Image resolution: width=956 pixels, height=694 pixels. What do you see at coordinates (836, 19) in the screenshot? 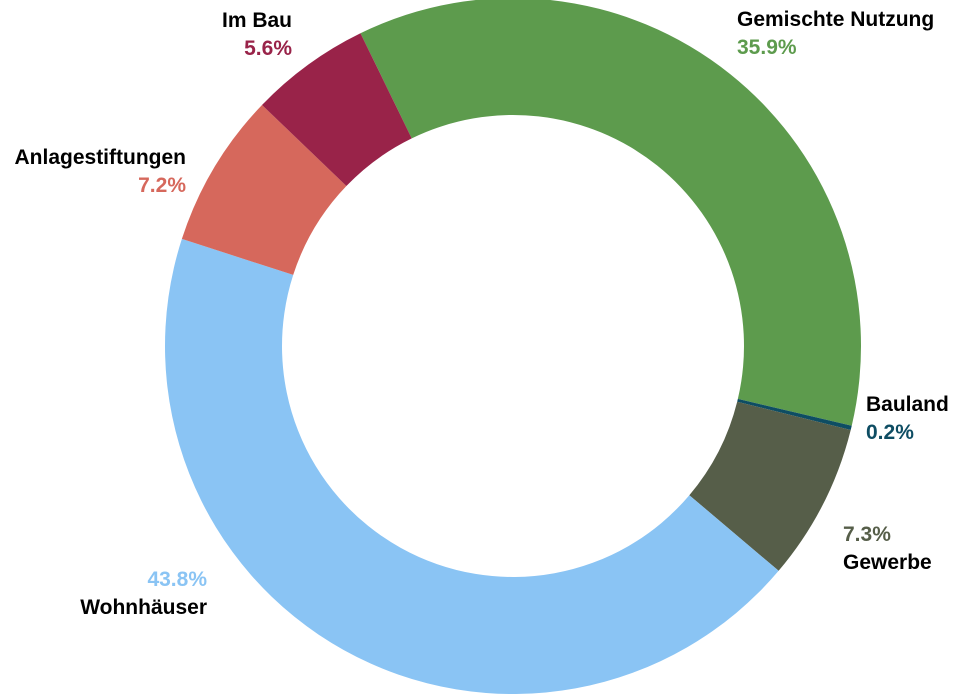
I see `segment-name-gemischte-nutzung: Gemischte Nutzung` at bounding box center [836, 19].